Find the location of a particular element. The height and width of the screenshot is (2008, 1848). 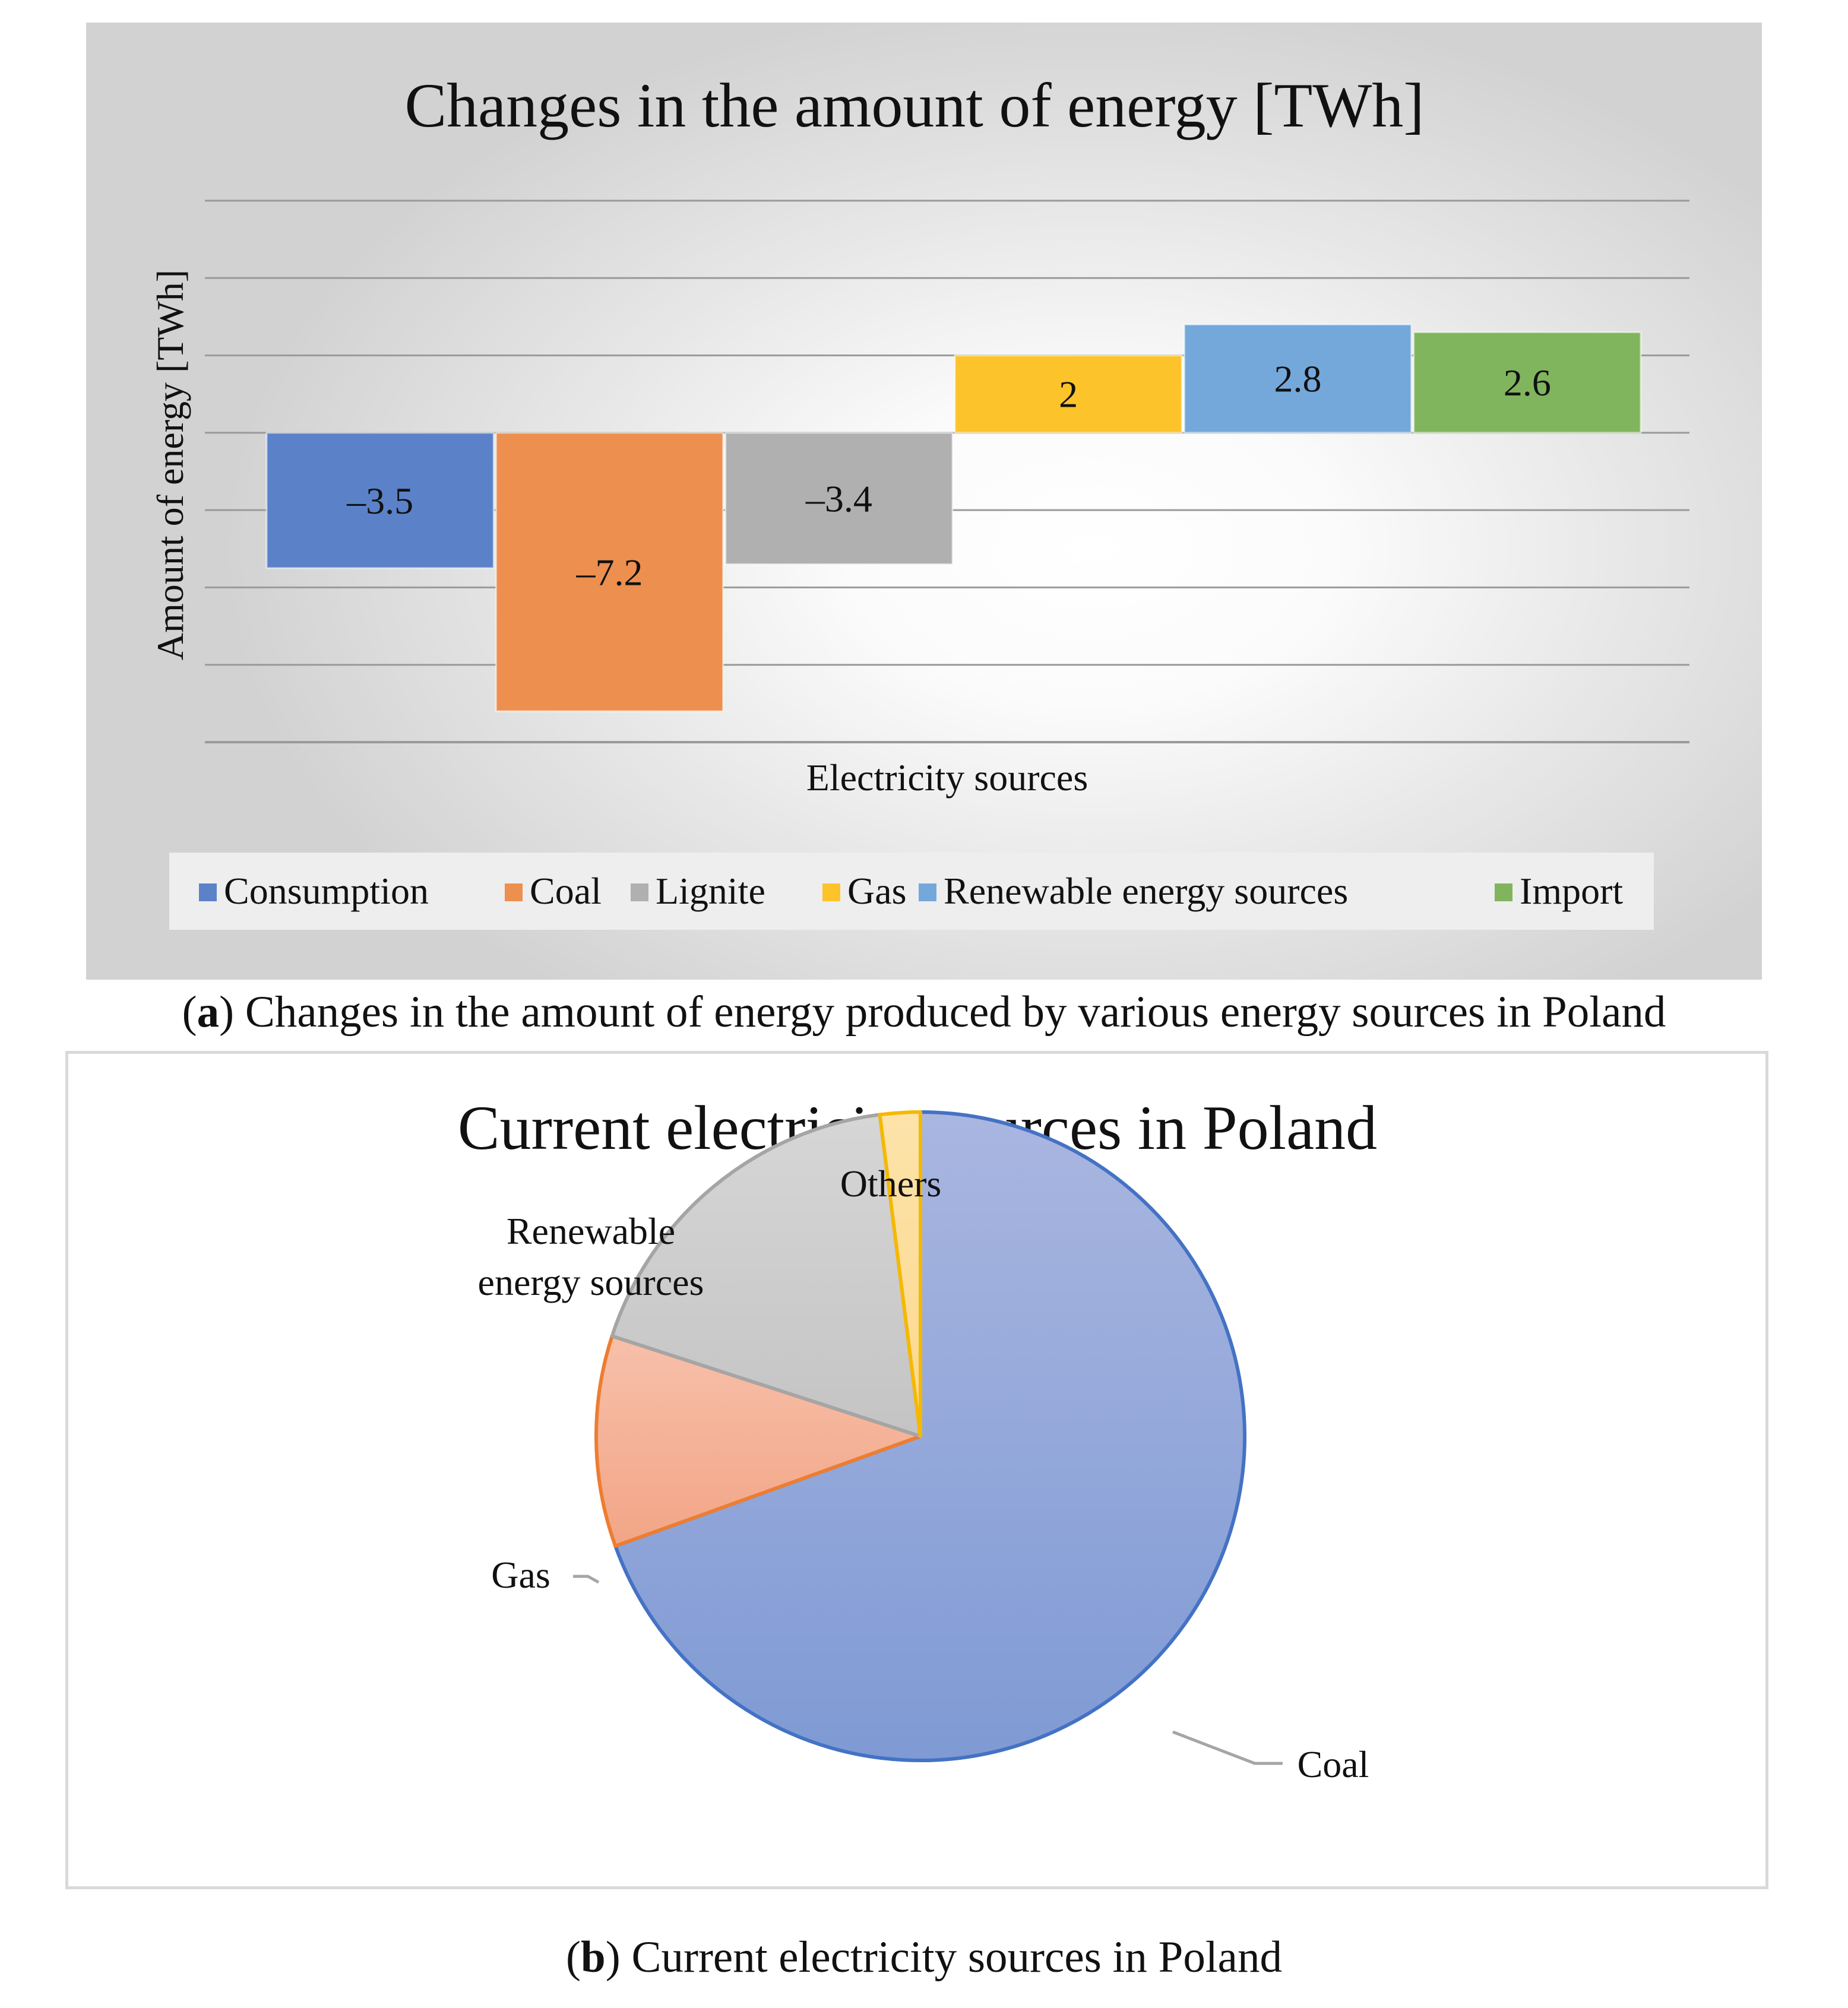

slice-gas is located at coordinates (758, 1441).